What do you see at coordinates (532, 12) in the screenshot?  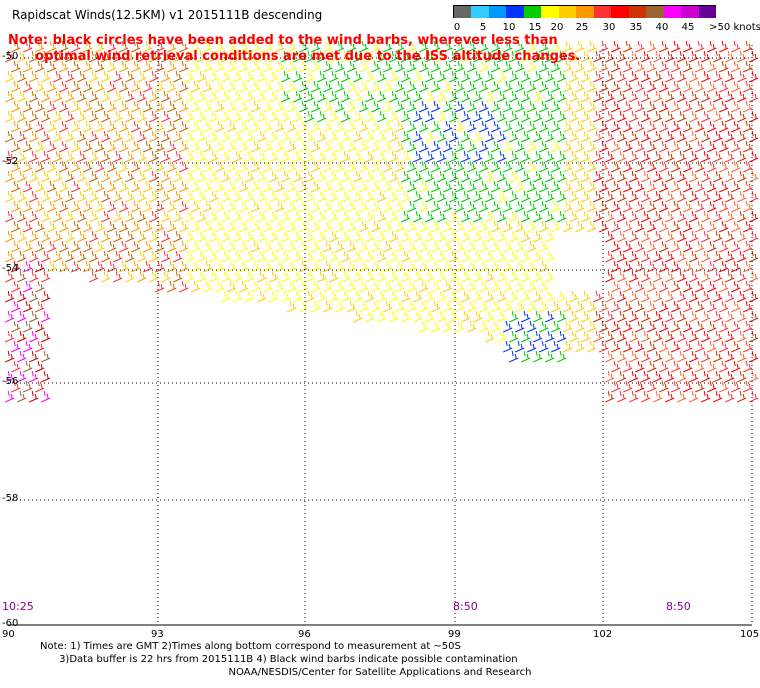 I see `colorbar-swatch` at bounding box center [532, 12].